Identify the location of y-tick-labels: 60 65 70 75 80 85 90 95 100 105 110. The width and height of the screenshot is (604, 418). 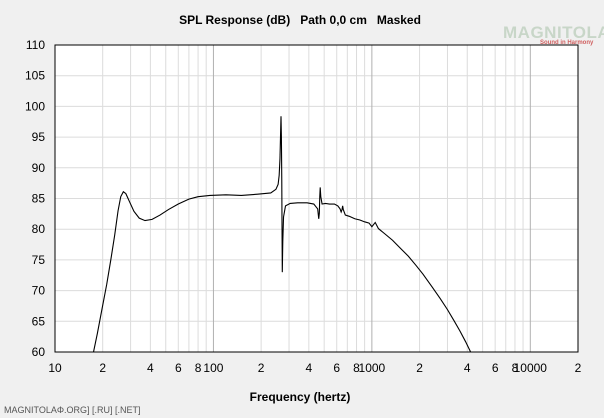
(35, 198).